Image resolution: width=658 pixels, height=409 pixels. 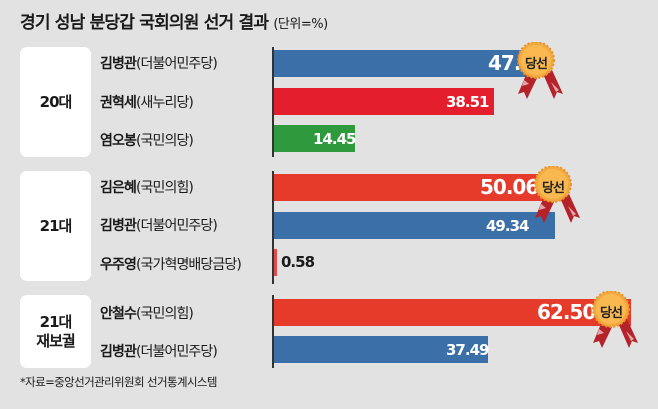 I want to click on candidate-label: 안철수(국민의힘), so click(x=147, y=314).